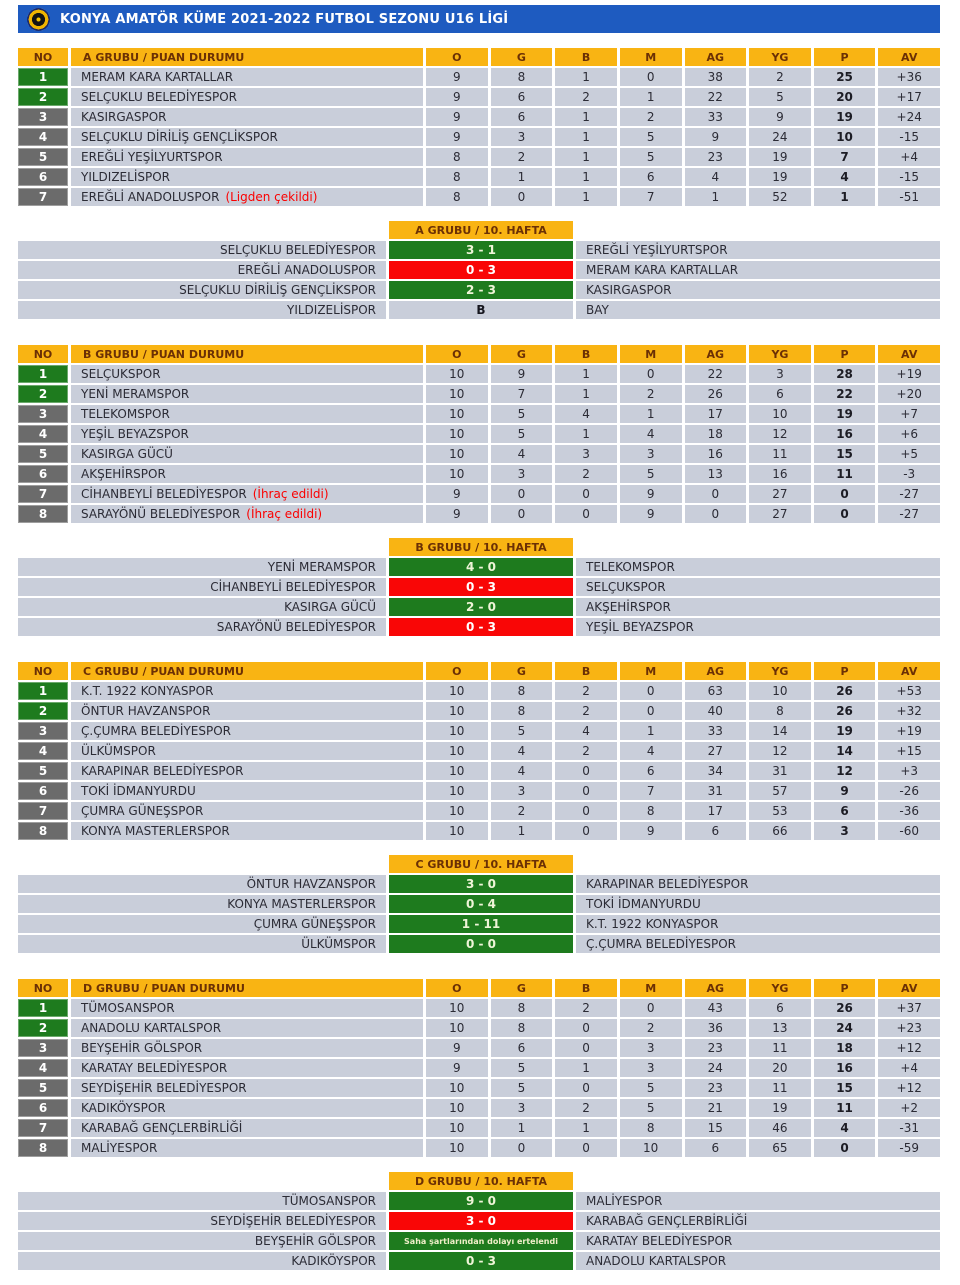 The image size is (960, 1285). I want to click on team-name: KARAPINAR BELEDİYESPOR, so click(162, 771).